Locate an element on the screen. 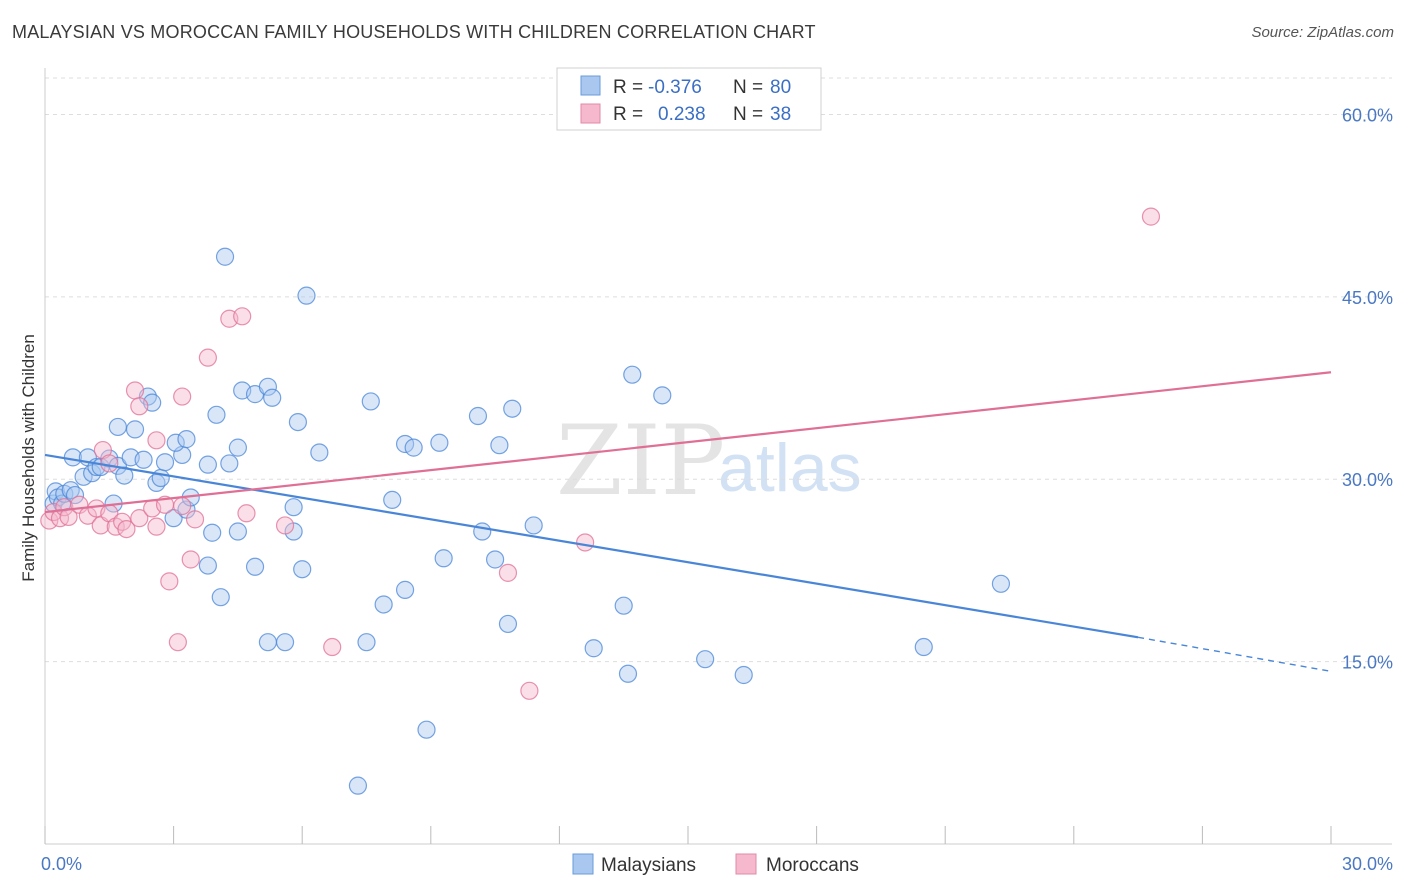 This screenshot has width=1406, height=892. legend-r-label-1: R = is located at coordinates (628, 114).